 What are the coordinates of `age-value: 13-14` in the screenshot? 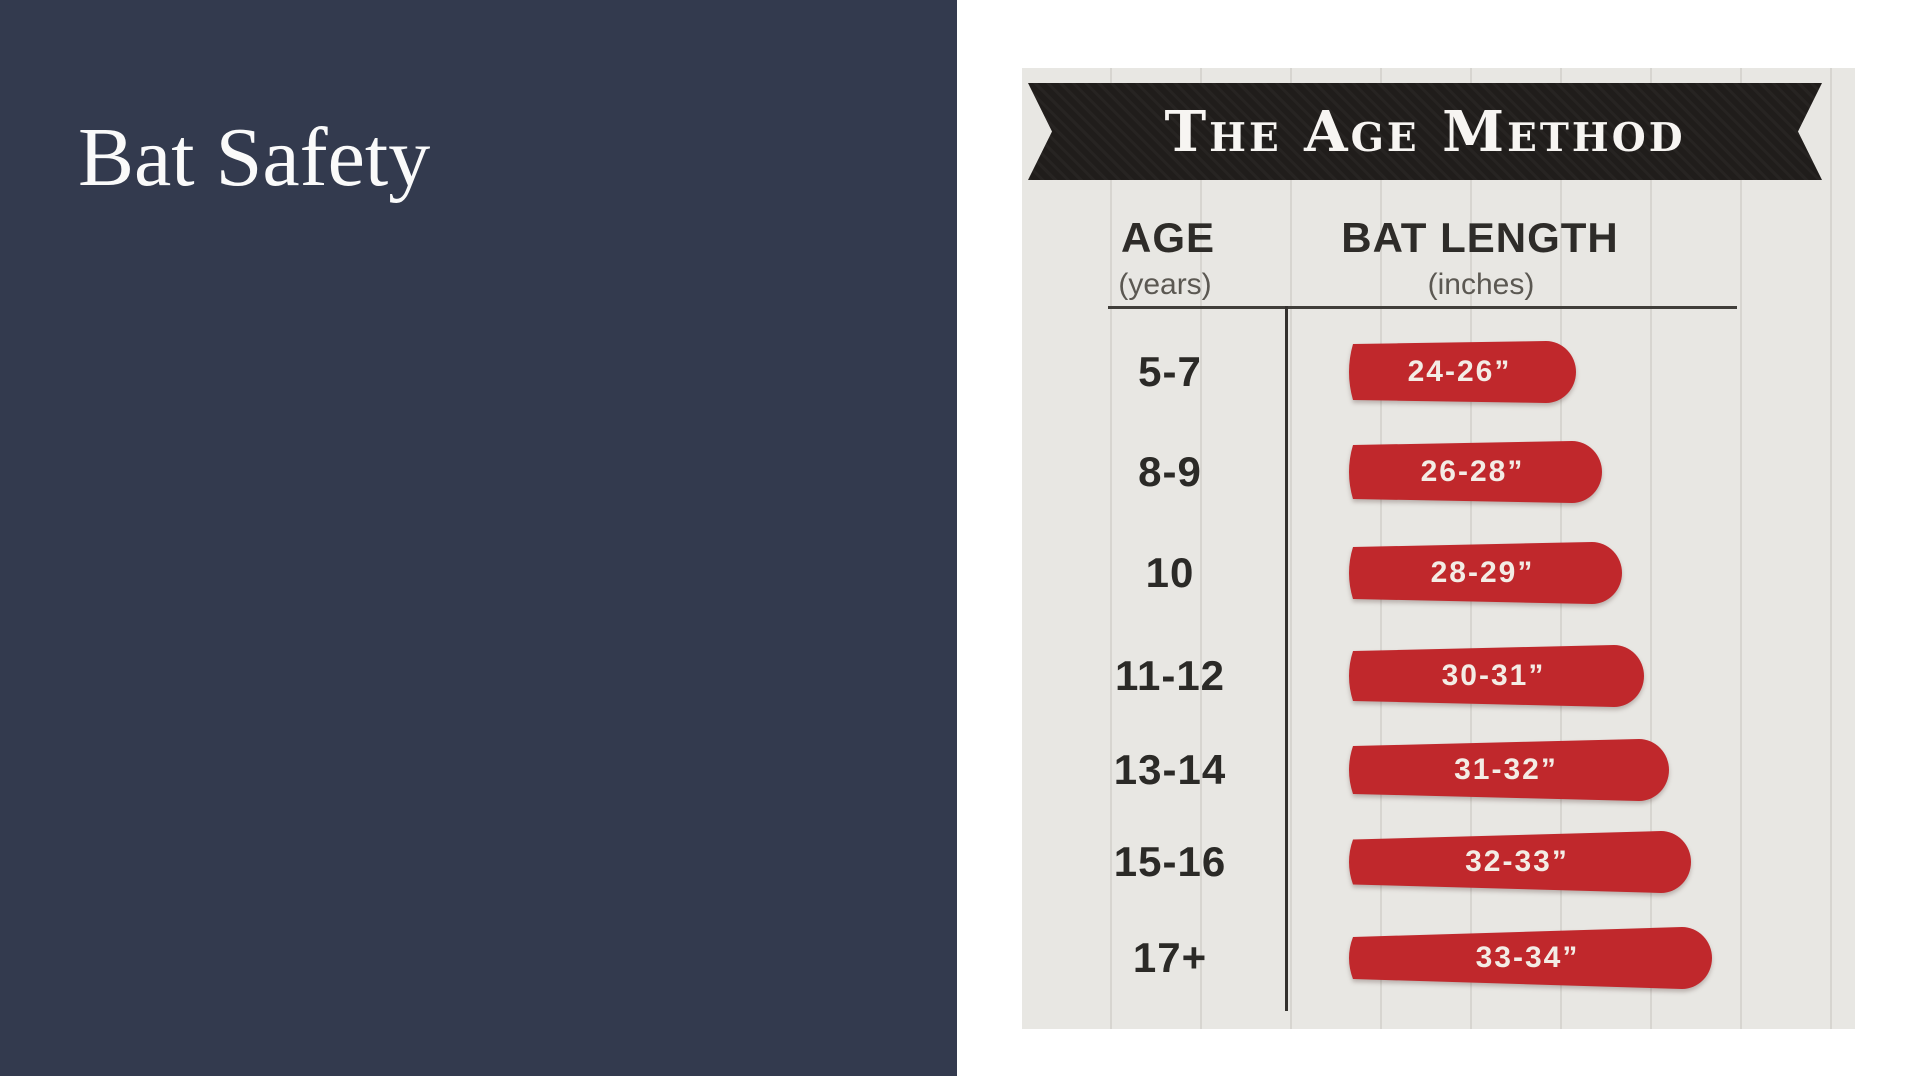 It's located at (1170, 769).